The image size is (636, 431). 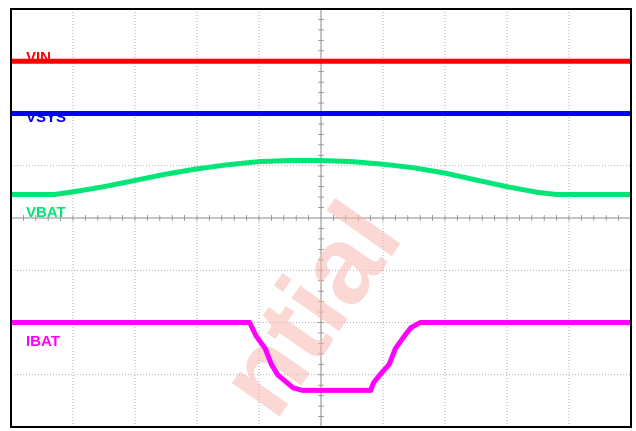 I want to click on vin-label: VIN, so click(x=38, y=57).